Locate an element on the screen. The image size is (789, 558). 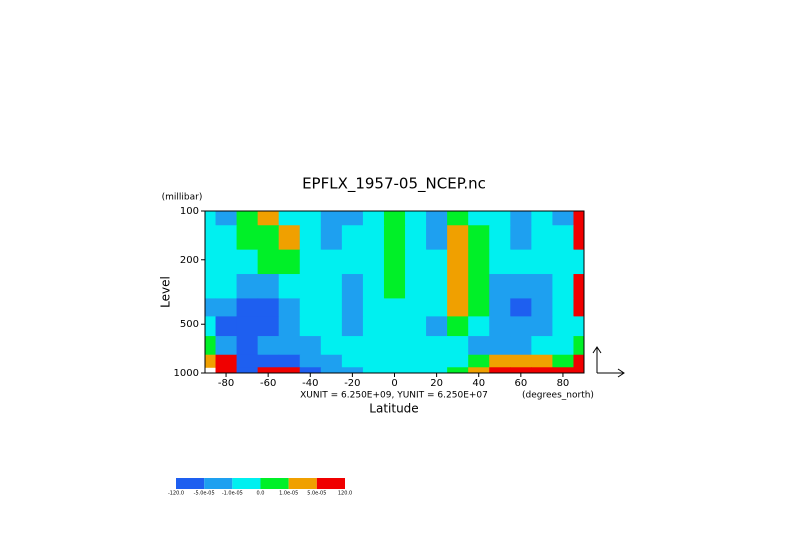
x-tick-label: 80 is located at coordinates (563, 383).